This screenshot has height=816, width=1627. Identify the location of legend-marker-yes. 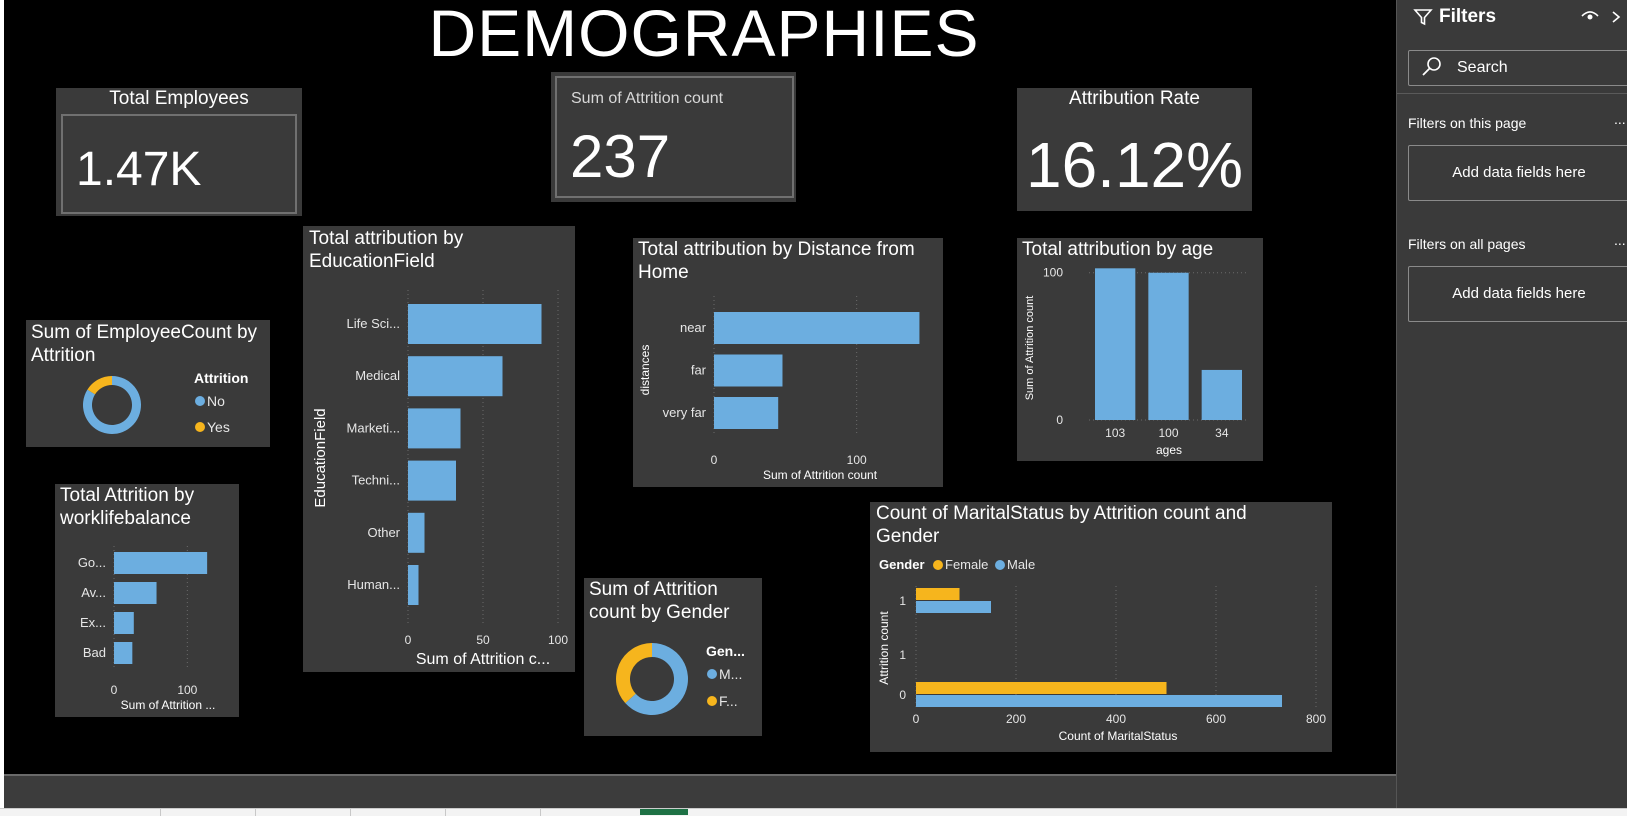
(200, 427).